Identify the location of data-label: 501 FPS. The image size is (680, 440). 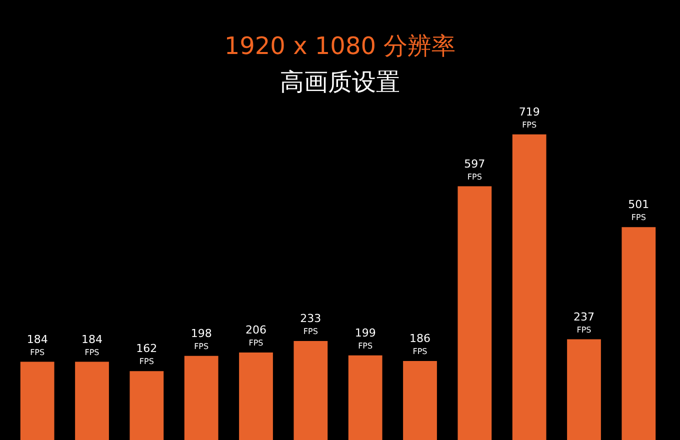
(639, 210).